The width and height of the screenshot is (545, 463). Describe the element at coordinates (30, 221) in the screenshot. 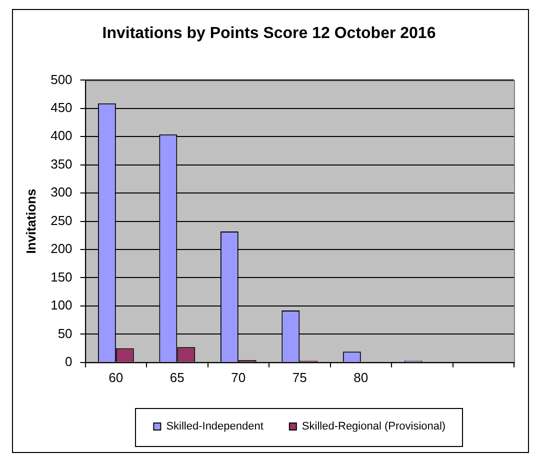

I see `y-axis-title: Invitations` at that location.